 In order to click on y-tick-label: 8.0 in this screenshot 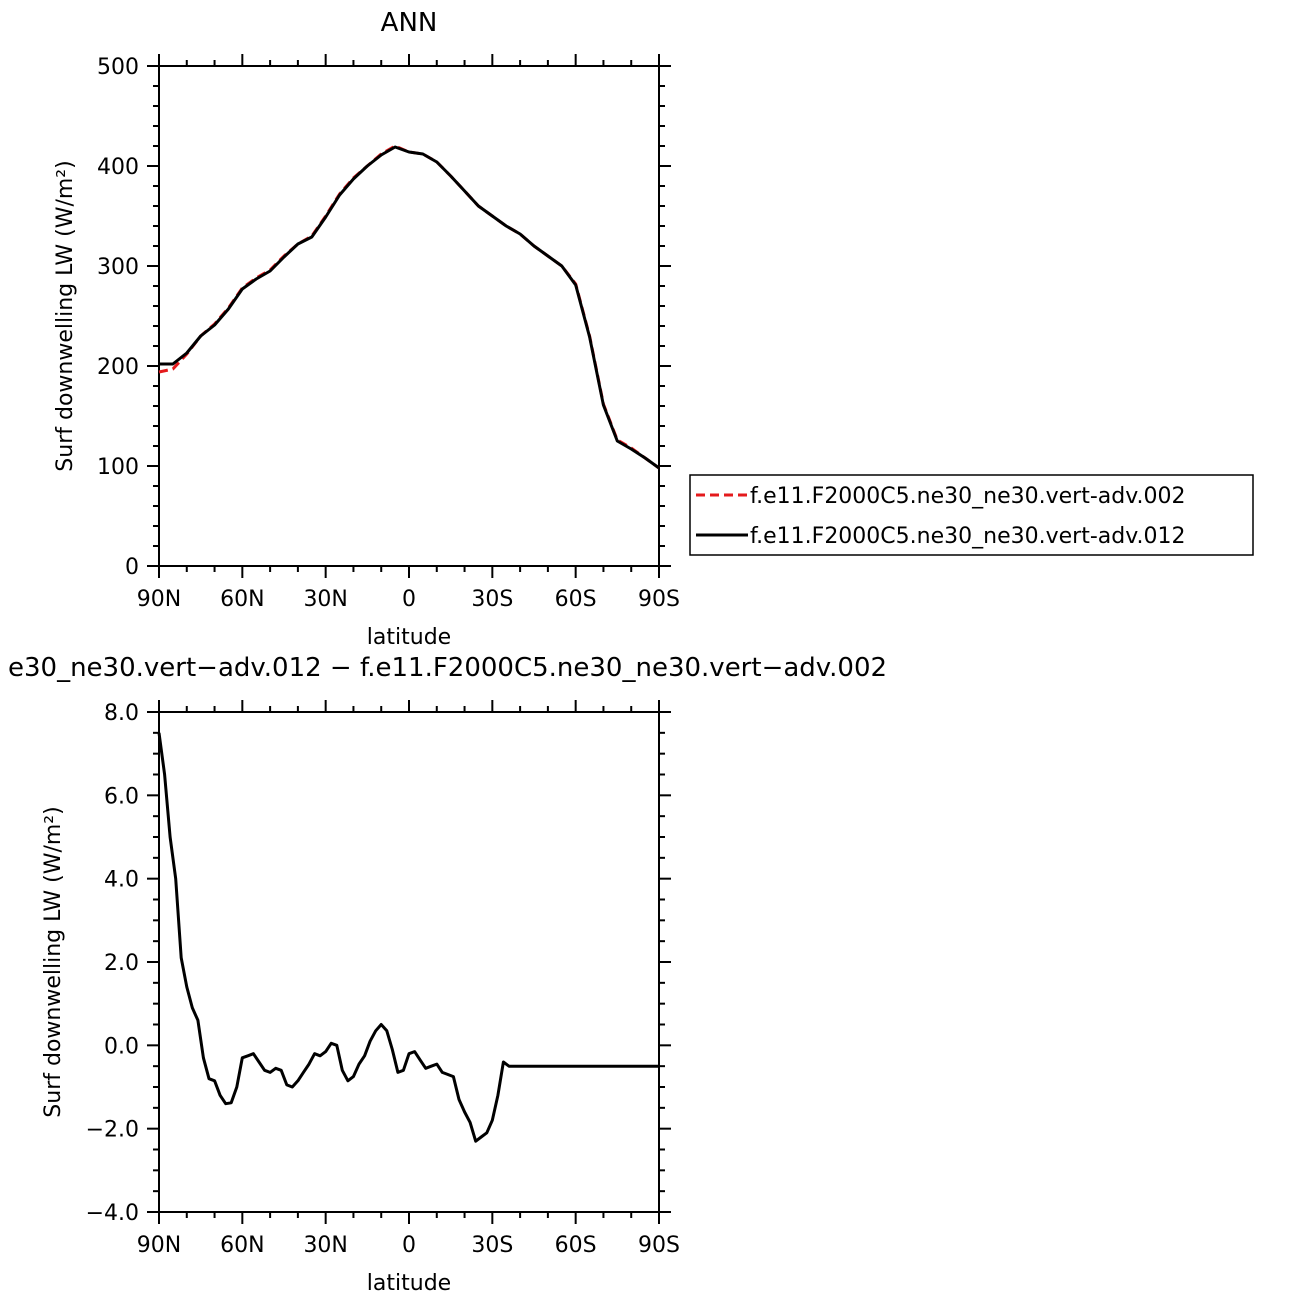, I will do `click(121, 713)`.